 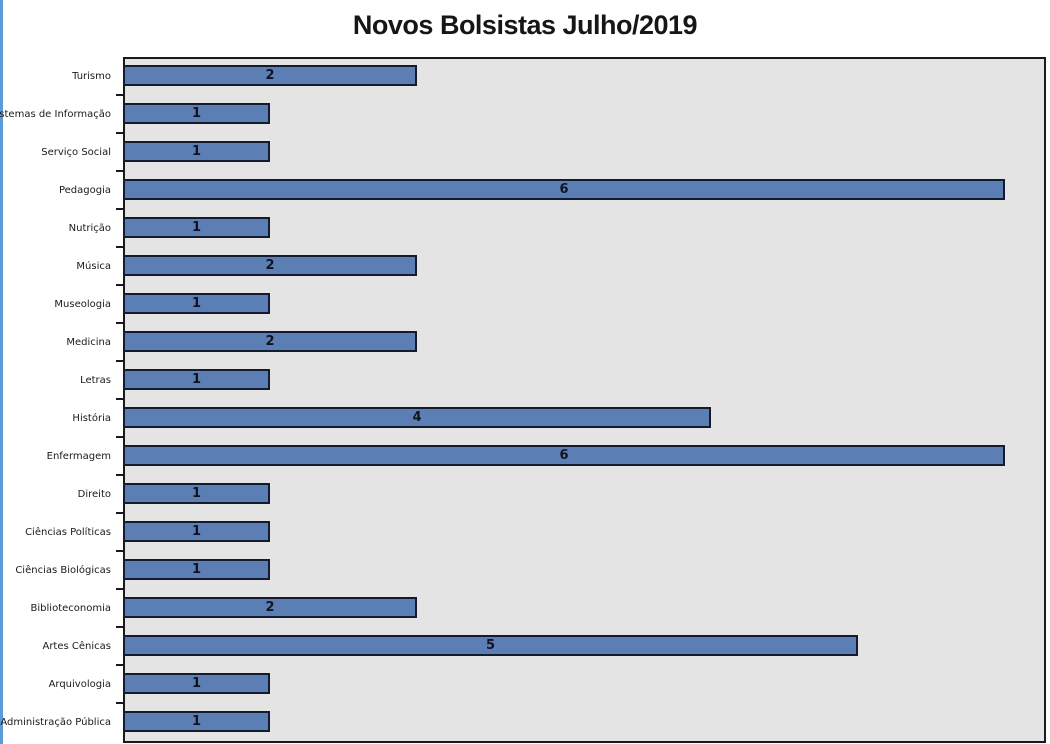 What do you see at coordinates (79, 684) in the screenshot?
I see `y-axis-label: Arquivologia` at bounding box center [79, 684].